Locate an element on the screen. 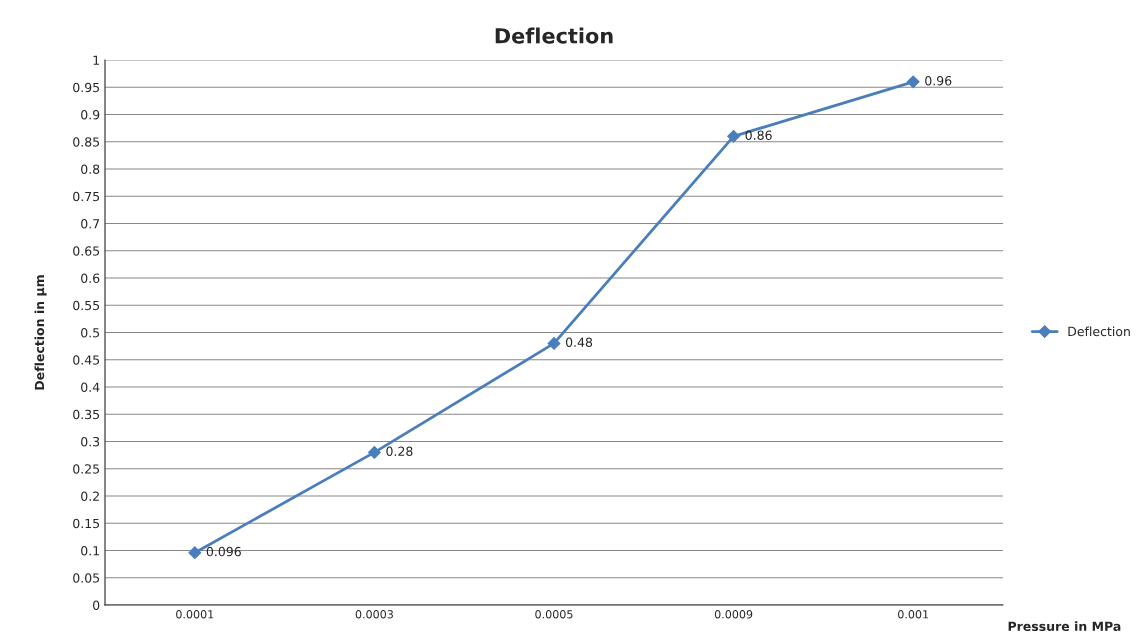 This screenshot has width=1143, height=637. y-tick-label: 0.1 is located at coordinates (90, 550).